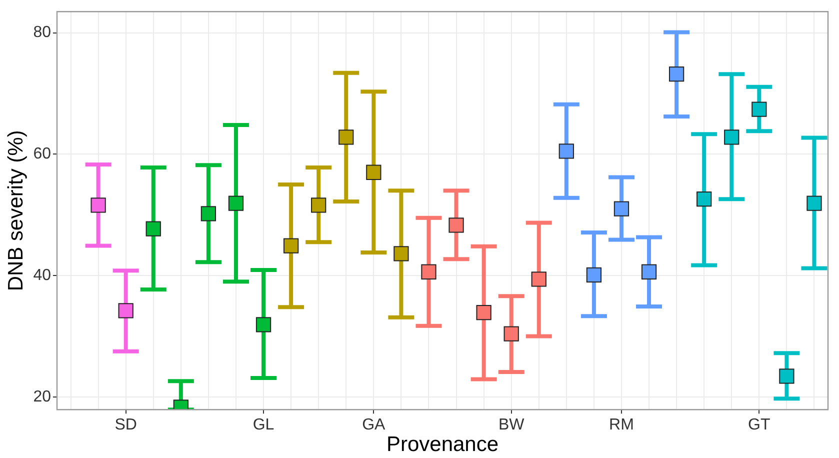  What do you see at coordinates (42, 275) in the screenshot?
I see `y-tick-label: 40` at bounding box center [42, 275].